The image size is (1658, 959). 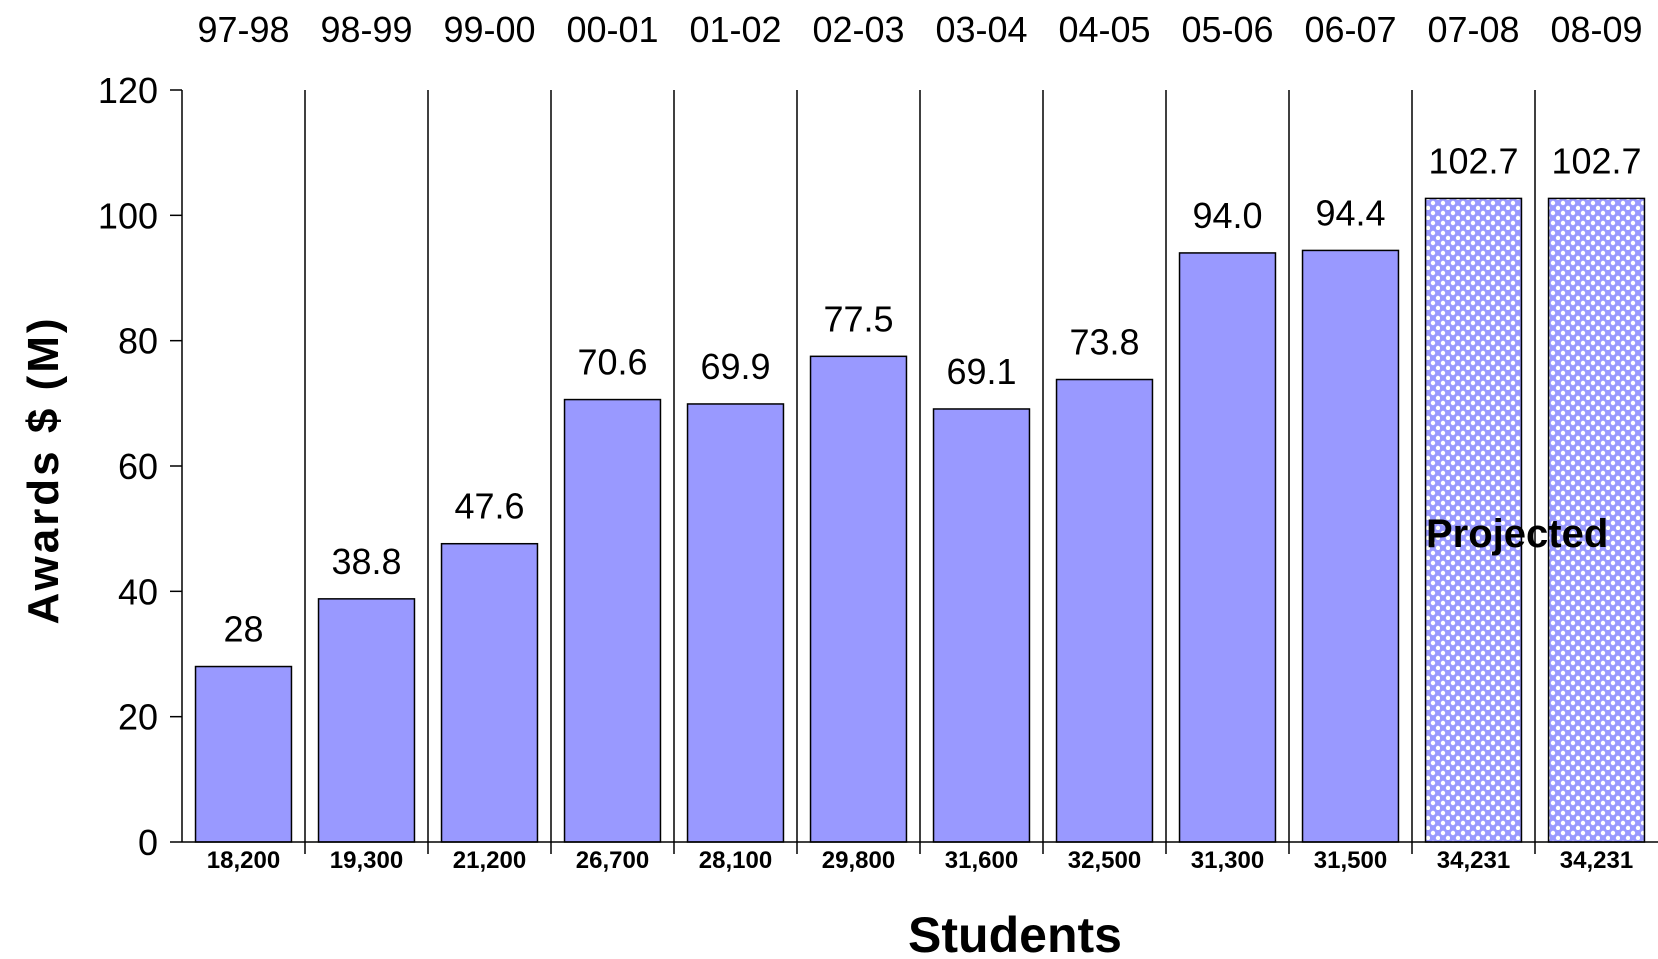 What do you see at coordinates (1473, 29) in the screenshot?
I see `category-label-07-08: 07-08` at bounding box center [1473, 29].